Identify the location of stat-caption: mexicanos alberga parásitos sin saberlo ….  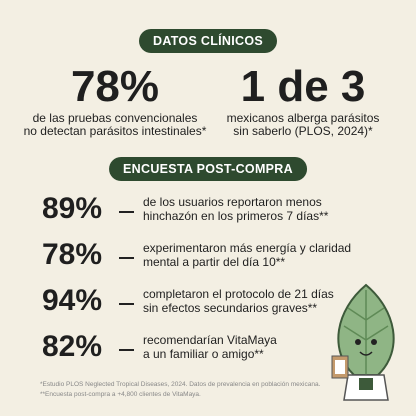
(303, 125).